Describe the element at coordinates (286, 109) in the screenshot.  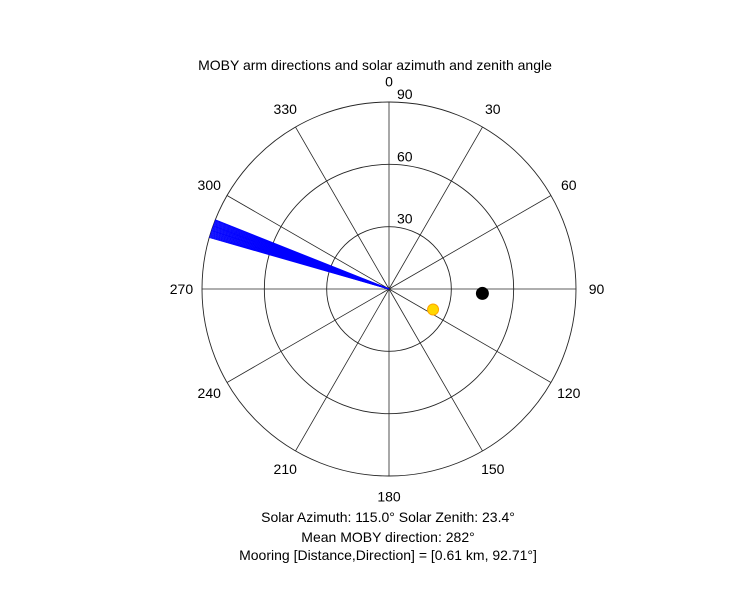
I see `angle-tick-label: 330` at that location.